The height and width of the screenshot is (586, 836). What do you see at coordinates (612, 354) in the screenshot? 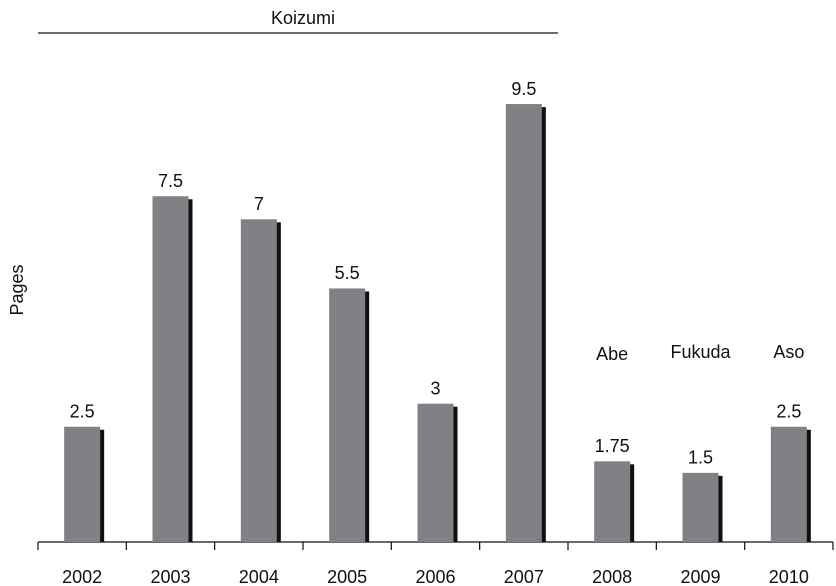
I see `annotation: Abe` at bounding box center [612, 354].